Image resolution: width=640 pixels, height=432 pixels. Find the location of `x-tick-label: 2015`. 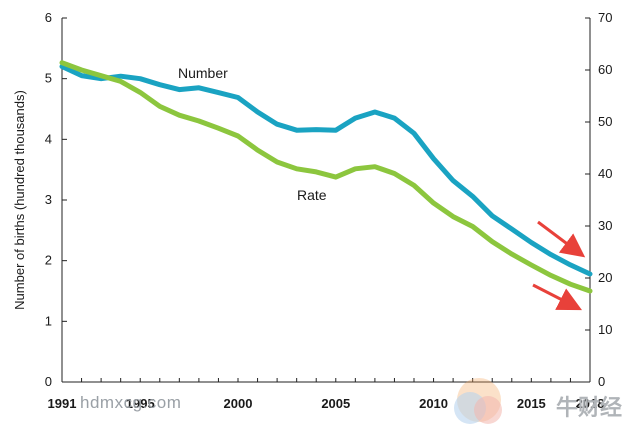

x-tick-label: 2015 is located at coordinates (531, 403).